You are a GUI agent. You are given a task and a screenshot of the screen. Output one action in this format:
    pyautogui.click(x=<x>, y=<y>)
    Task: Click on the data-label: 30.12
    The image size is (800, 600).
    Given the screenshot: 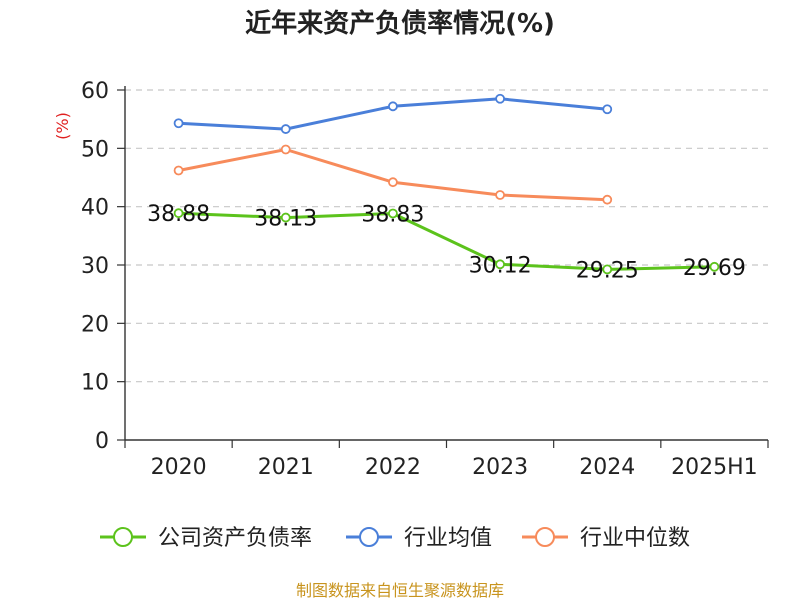 What is the action you would take?
    pyautogui.click(x=500, y=265)
    